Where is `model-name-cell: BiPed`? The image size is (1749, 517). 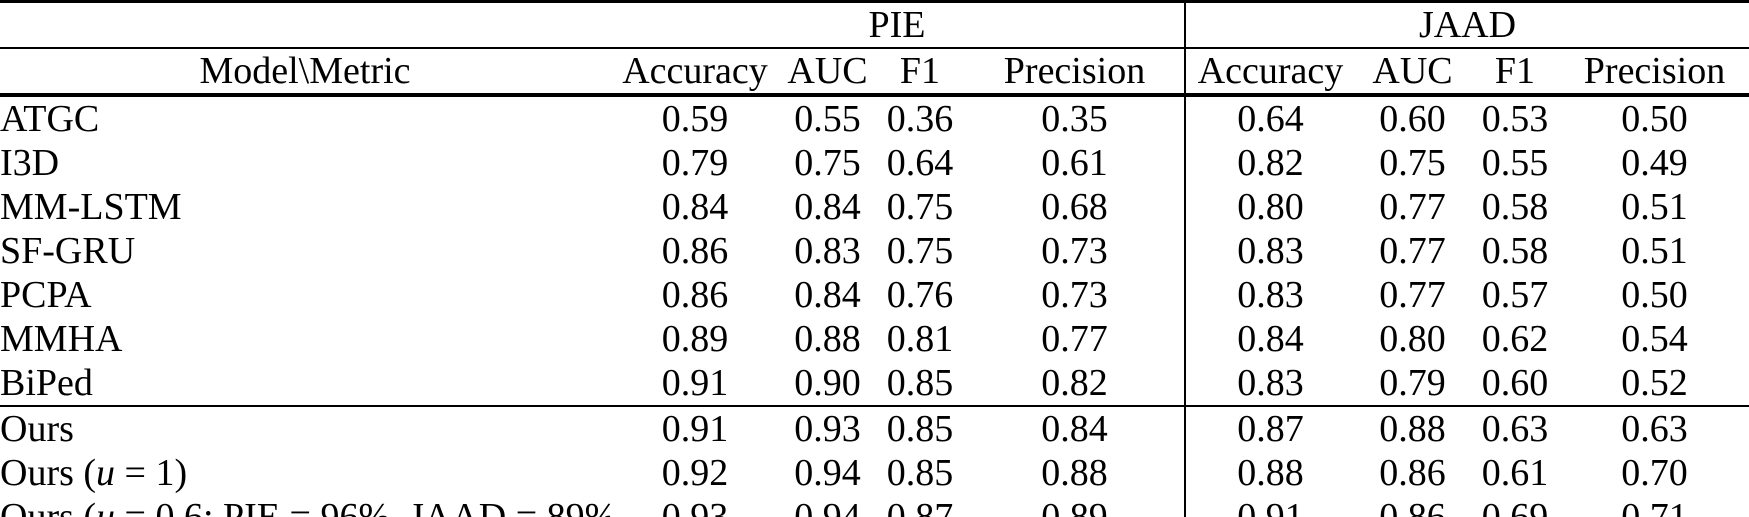
model-name-cell: BiPed is located at coordinates (305, 383).